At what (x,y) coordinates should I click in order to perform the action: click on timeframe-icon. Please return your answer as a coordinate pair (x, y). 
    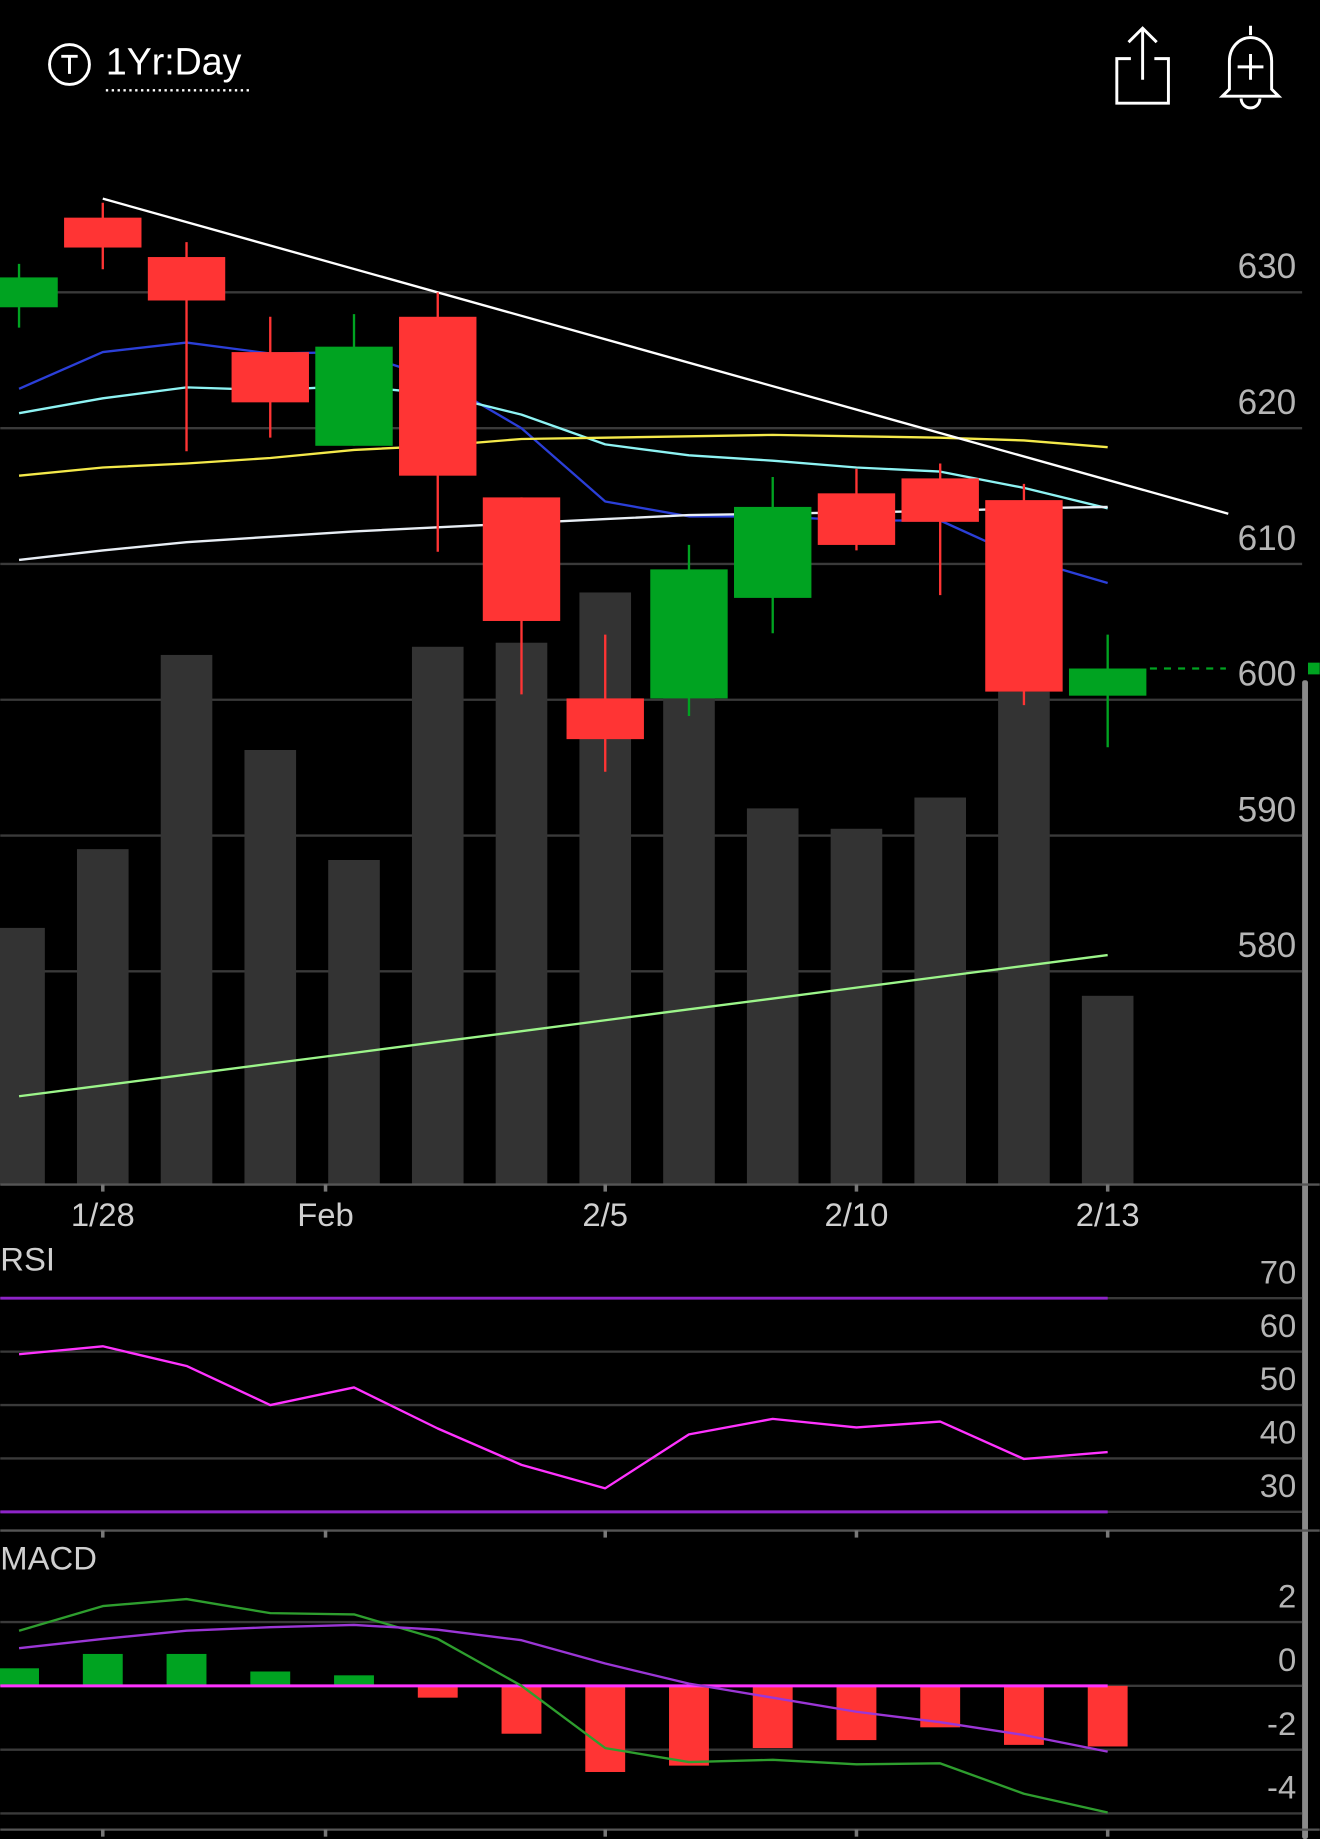
    Looking at the image, I should click on (69, 64).